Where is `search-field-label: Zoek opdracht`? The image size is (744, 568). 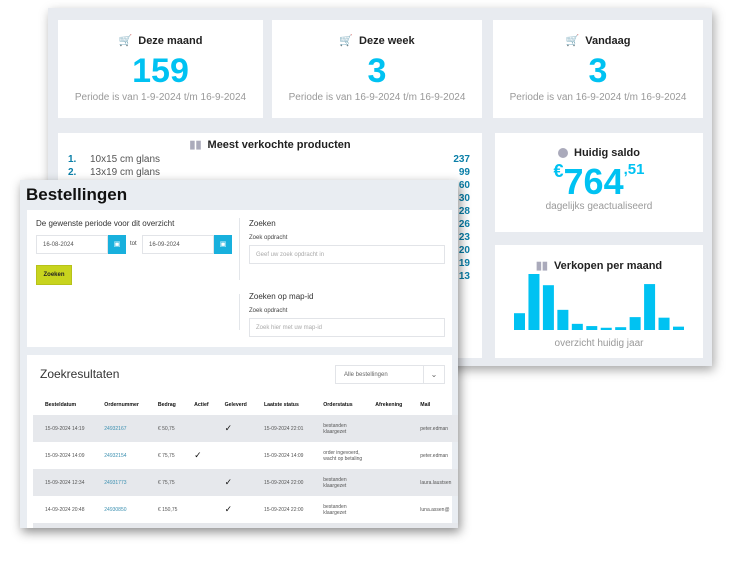 search-field-label: Zoek opdracht is located at coordinates (268, 238).